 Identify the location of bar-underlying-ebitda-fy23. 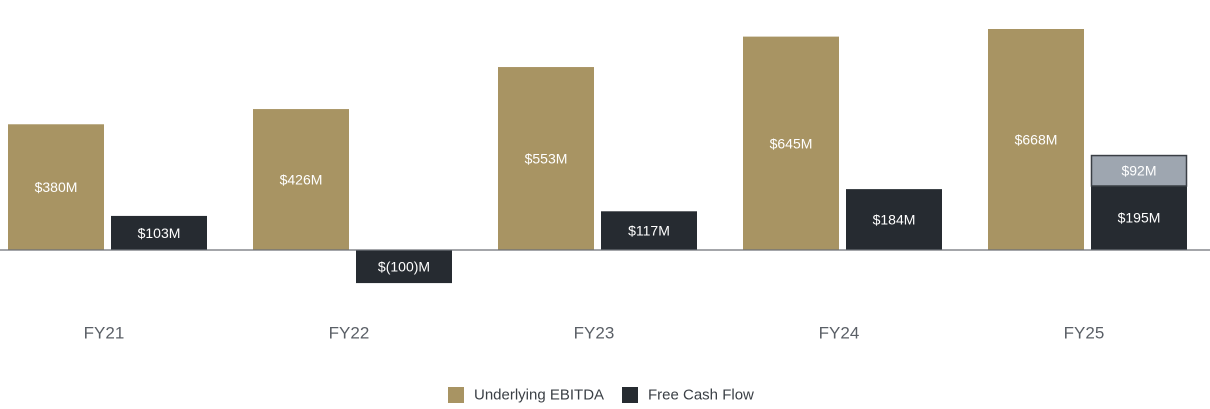
(546, 158).